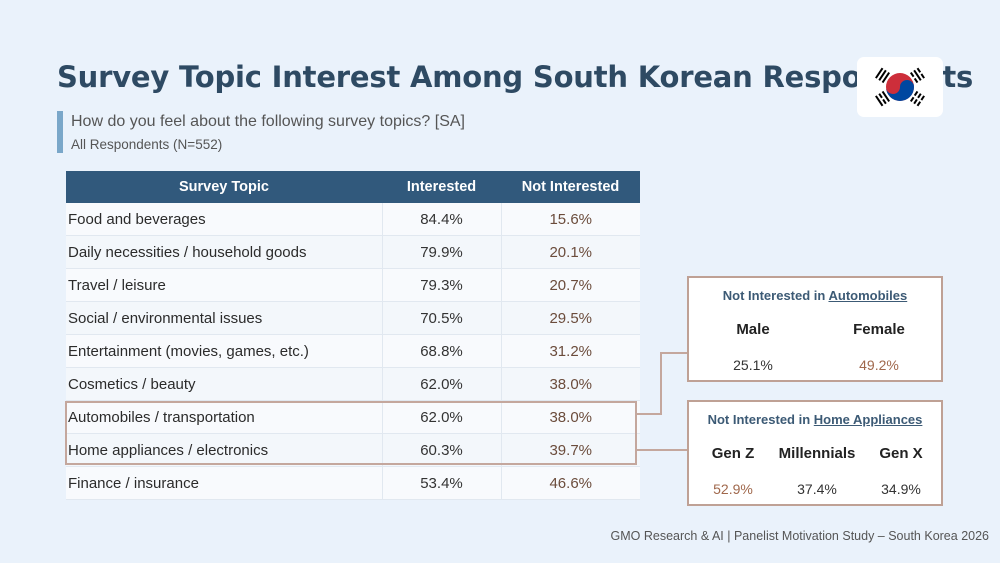 The height and width of the screenshot is (563, 1000). I want to click on south-korea-flag-icon, so click(900, 87).